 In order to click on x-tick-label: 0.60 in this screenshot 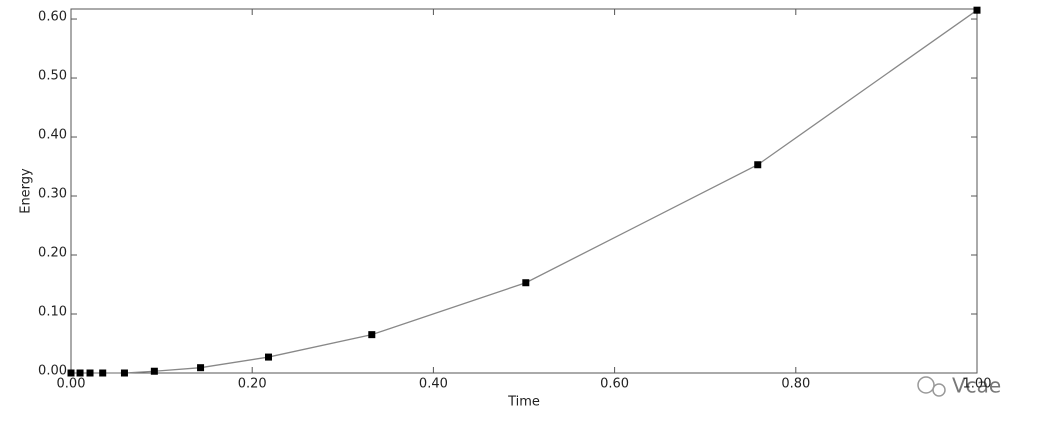, I will do `click(614, 384)`.